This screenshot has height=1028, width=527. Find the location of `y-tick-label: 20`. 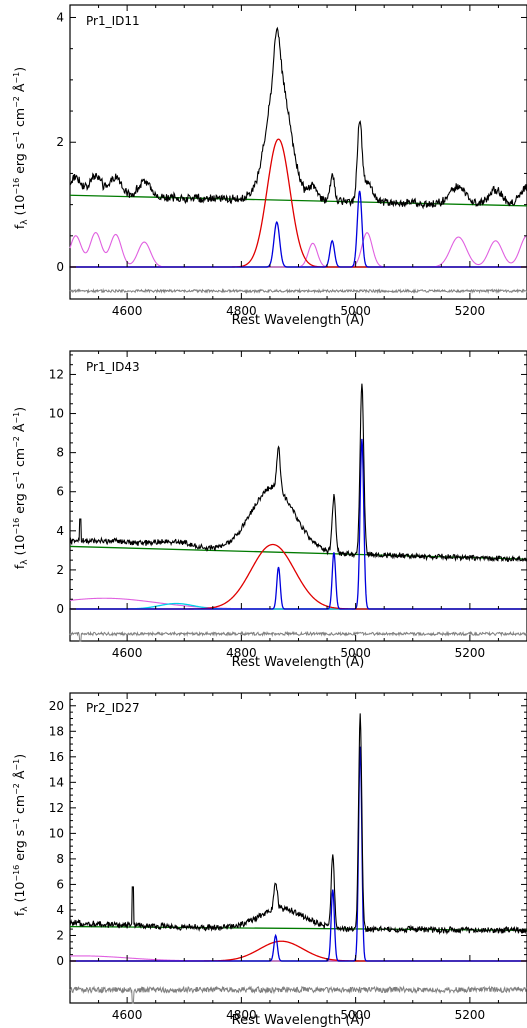

y-tick-label: 20 is located at coordinates (56, 706).